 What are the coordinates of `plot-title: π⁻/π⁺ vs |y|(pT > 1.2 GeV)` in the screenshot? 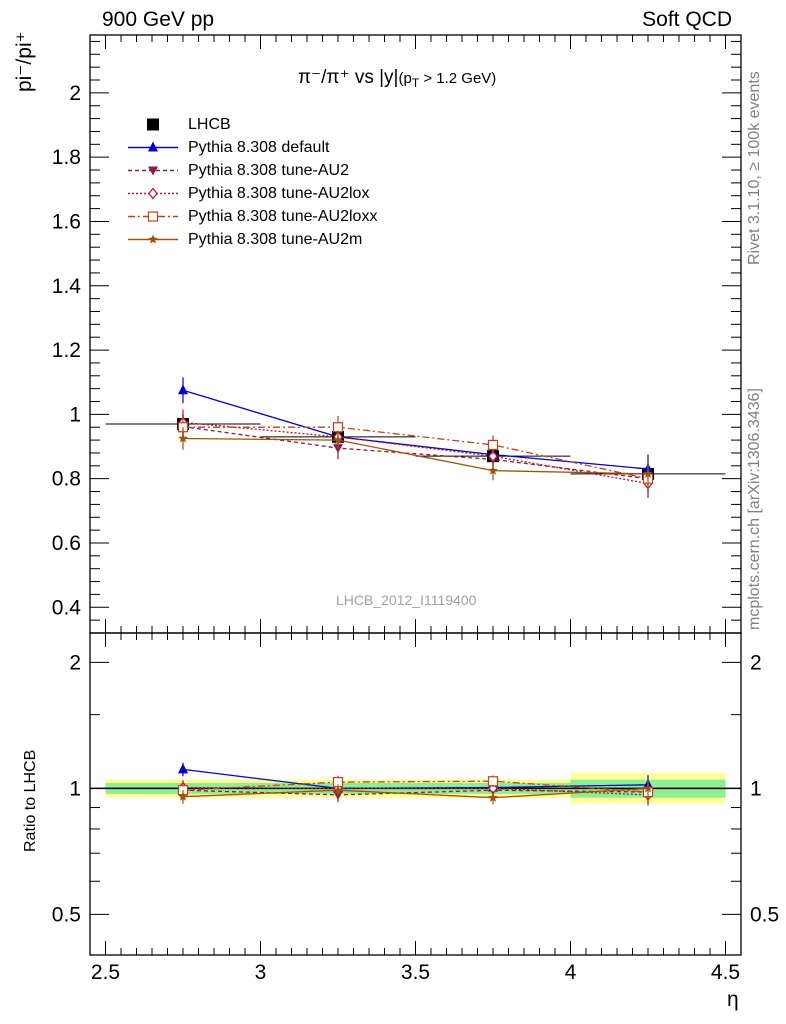 It's located at (397, 78).